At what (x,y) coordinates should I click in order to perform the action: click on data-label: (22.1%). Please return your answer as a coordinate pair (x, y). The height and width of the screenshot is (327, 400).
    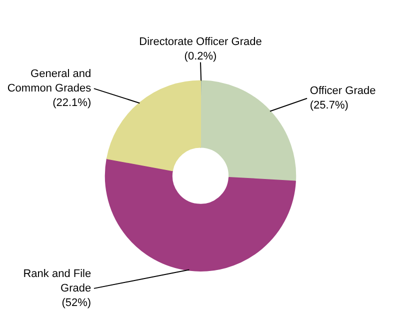
    Looking at the image, I should click on (72, 102).